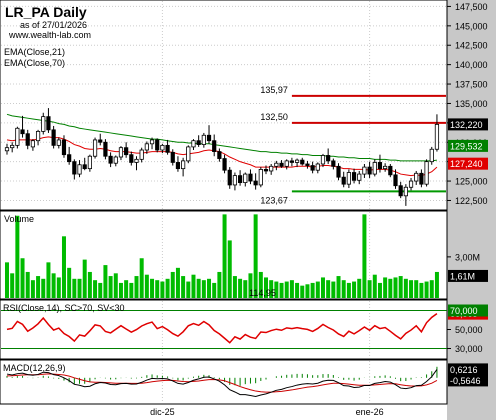  I want to click on macd-last-label-text: -0,5646, so click(465, 381).